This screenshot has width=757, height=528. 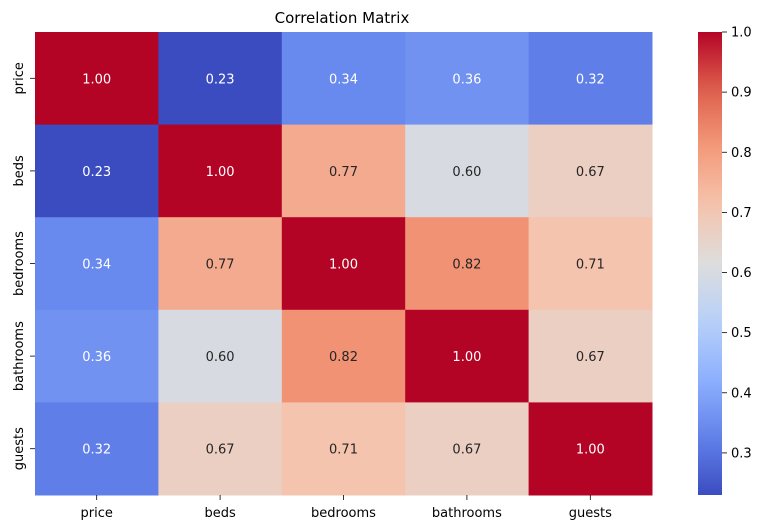 I want to click on y-tick-label: bedrooms, so click(x=19, y=263).